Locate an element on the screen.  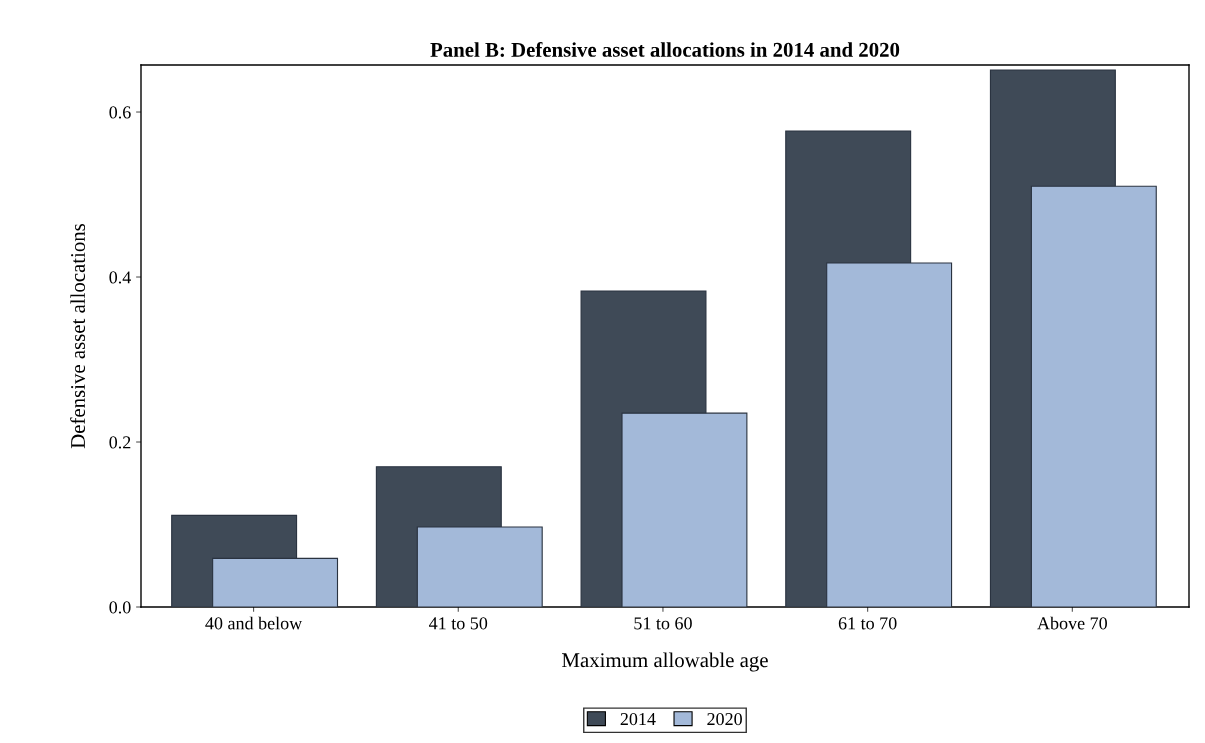
y-tick-label: 0.2 is located at coordinates (120, 442).